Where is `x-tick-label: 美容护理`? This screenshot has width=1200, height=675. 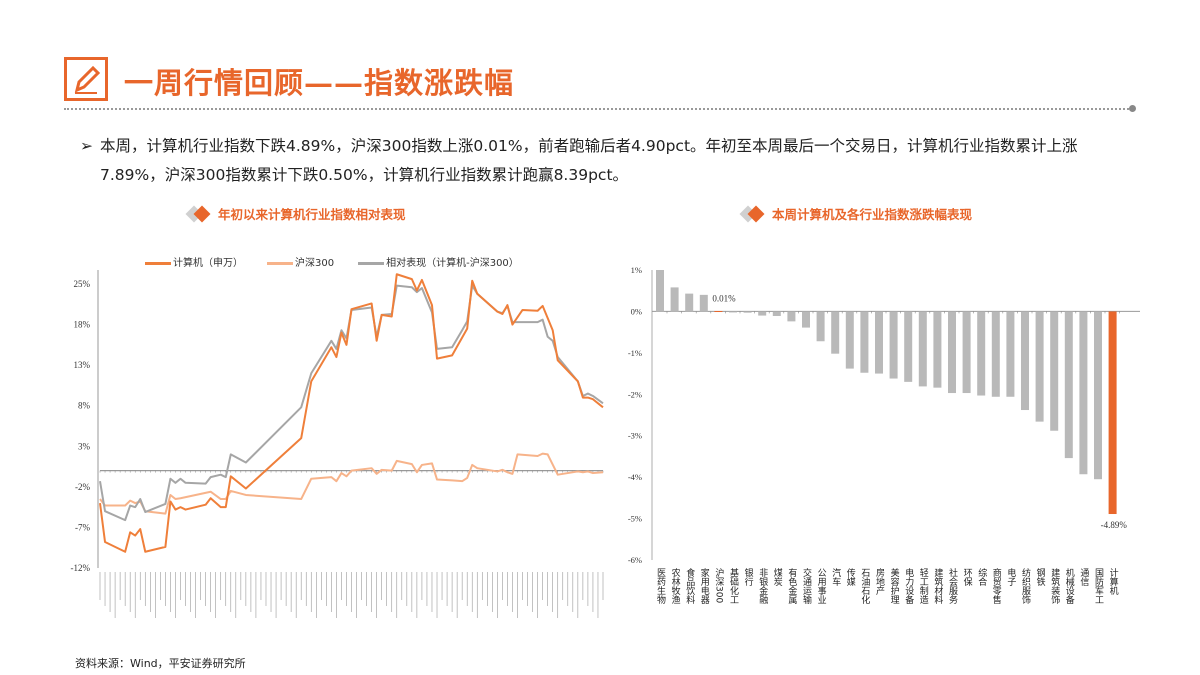 x-tick-label: 美容护理 is located at coordinates (894, 585).